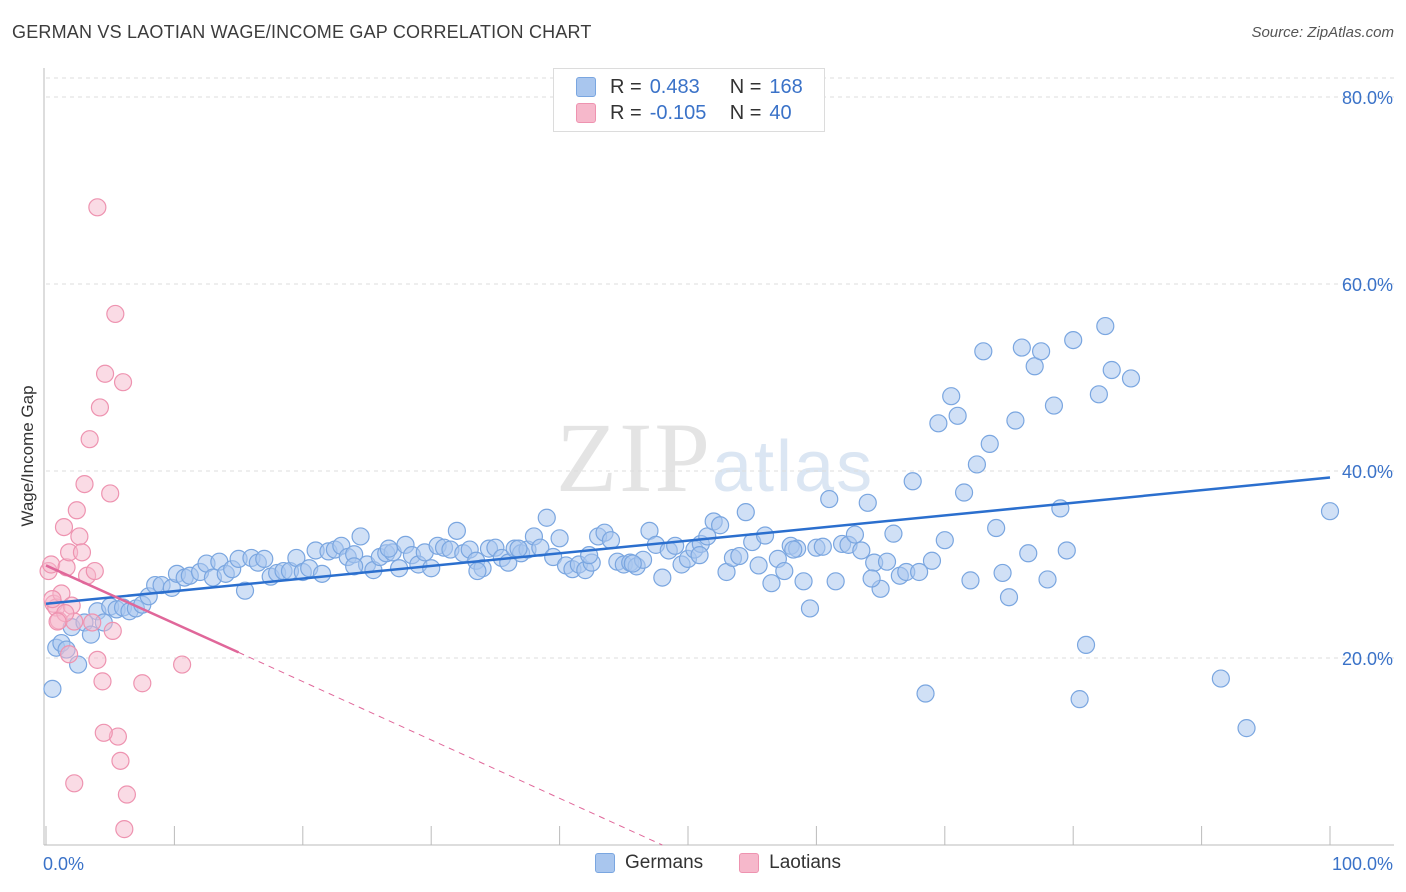 The image size is (1406, 892). I want to click on legend-r-label: R =, so click(626, 86).